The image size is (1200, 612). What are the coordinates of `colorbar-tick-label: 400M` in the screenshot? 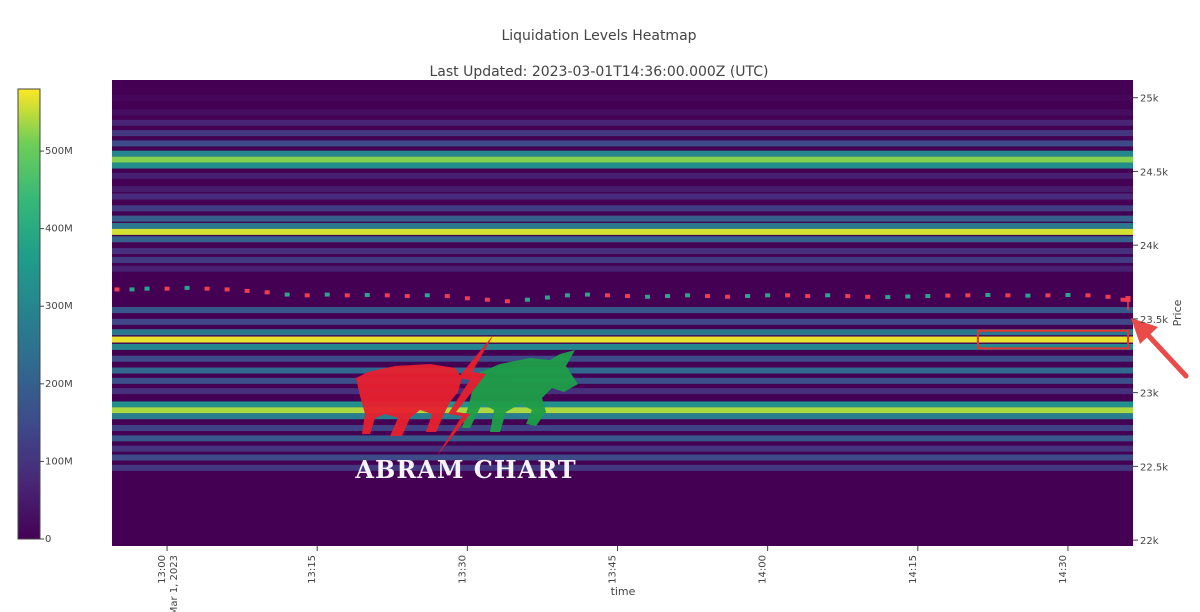 It's located at (59, 229).